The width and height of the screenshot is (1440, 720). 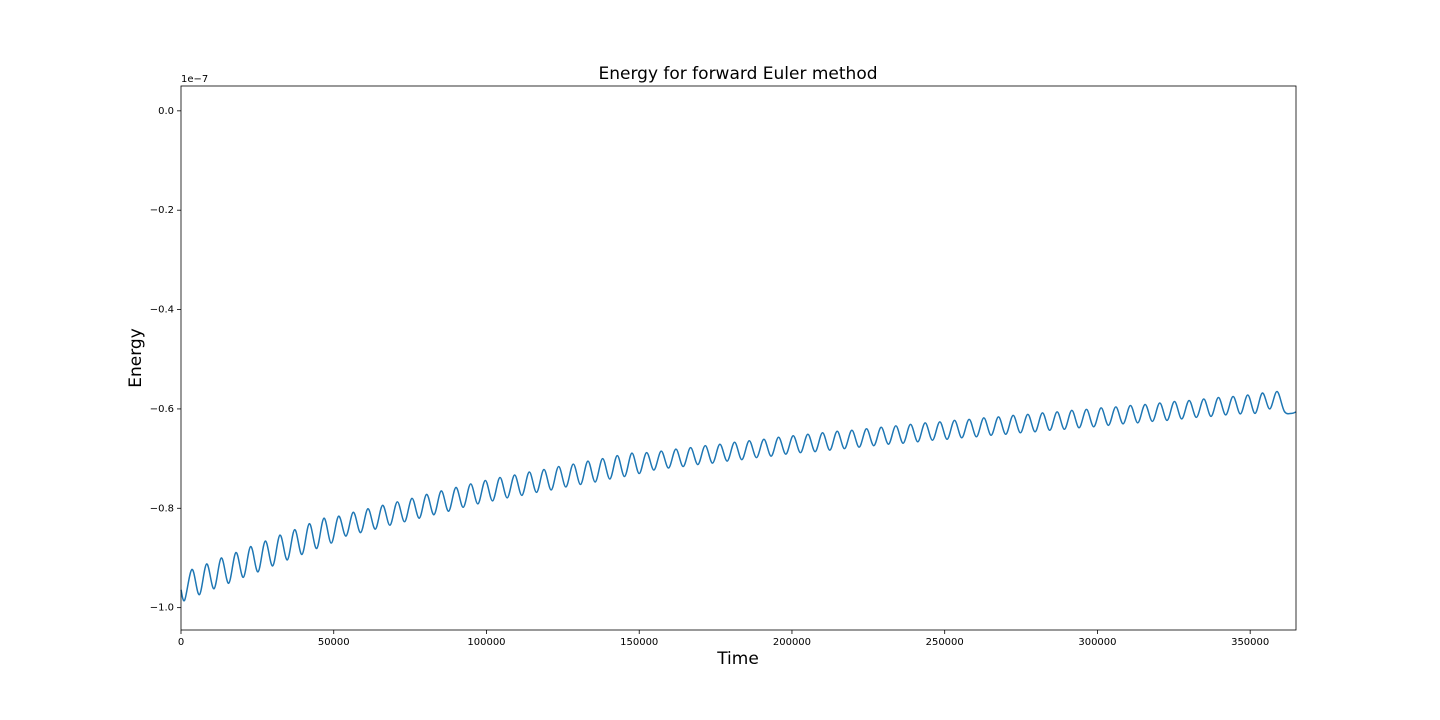 What do you see at coordinates (162, 210) in the screenshot?
I see `y-tick-label: −0.2` at bounding box center [162, 210].